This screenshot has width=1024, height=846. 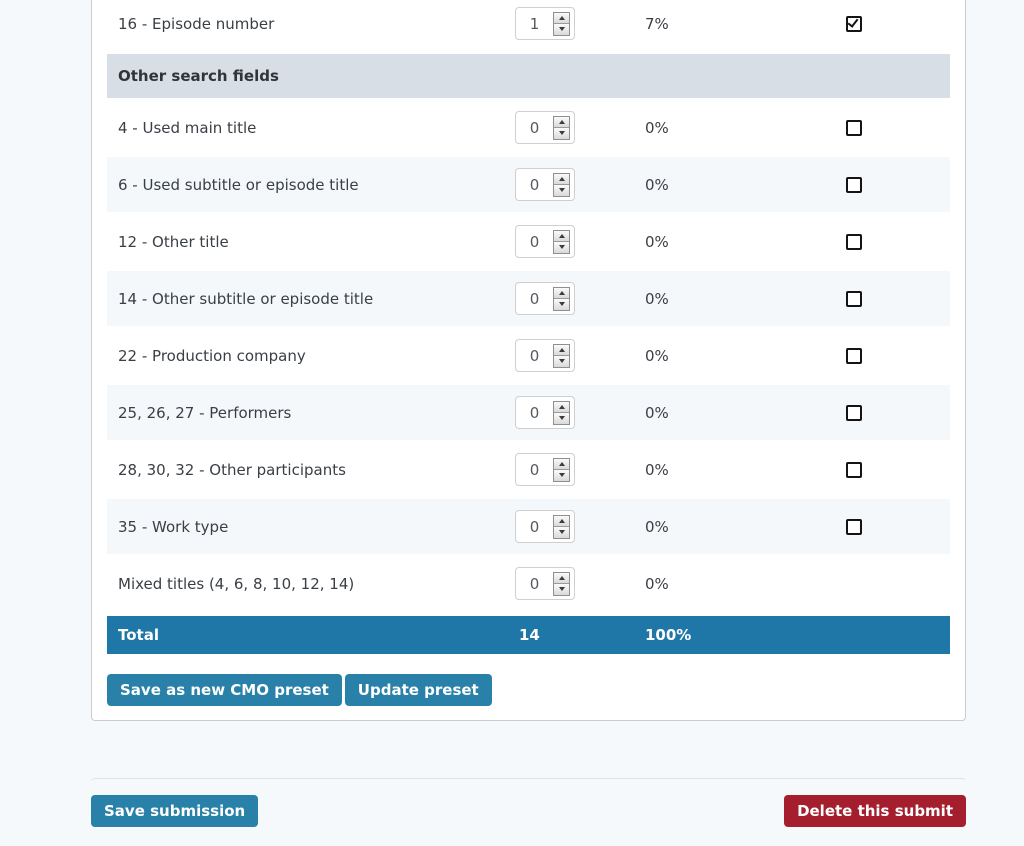 I want to click on row-label: Mixed titles (4, 6, 8, 10, 12, 14), so click(x=236, y=583).